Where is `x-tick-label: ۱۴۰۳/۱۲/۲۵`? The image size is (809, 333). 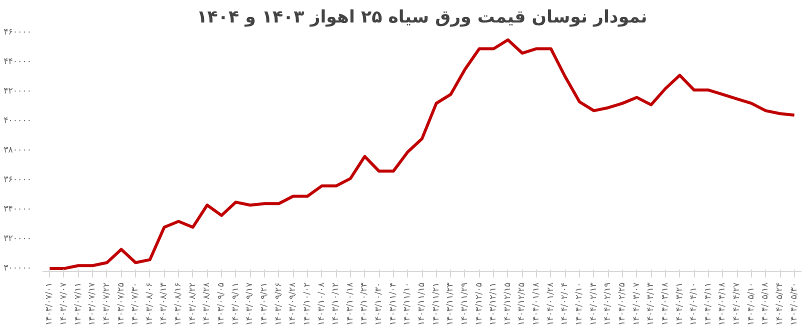 x-tick-label: ۱۴۰۳/۱۲/۲۵ is located at coordinates (522, 304).